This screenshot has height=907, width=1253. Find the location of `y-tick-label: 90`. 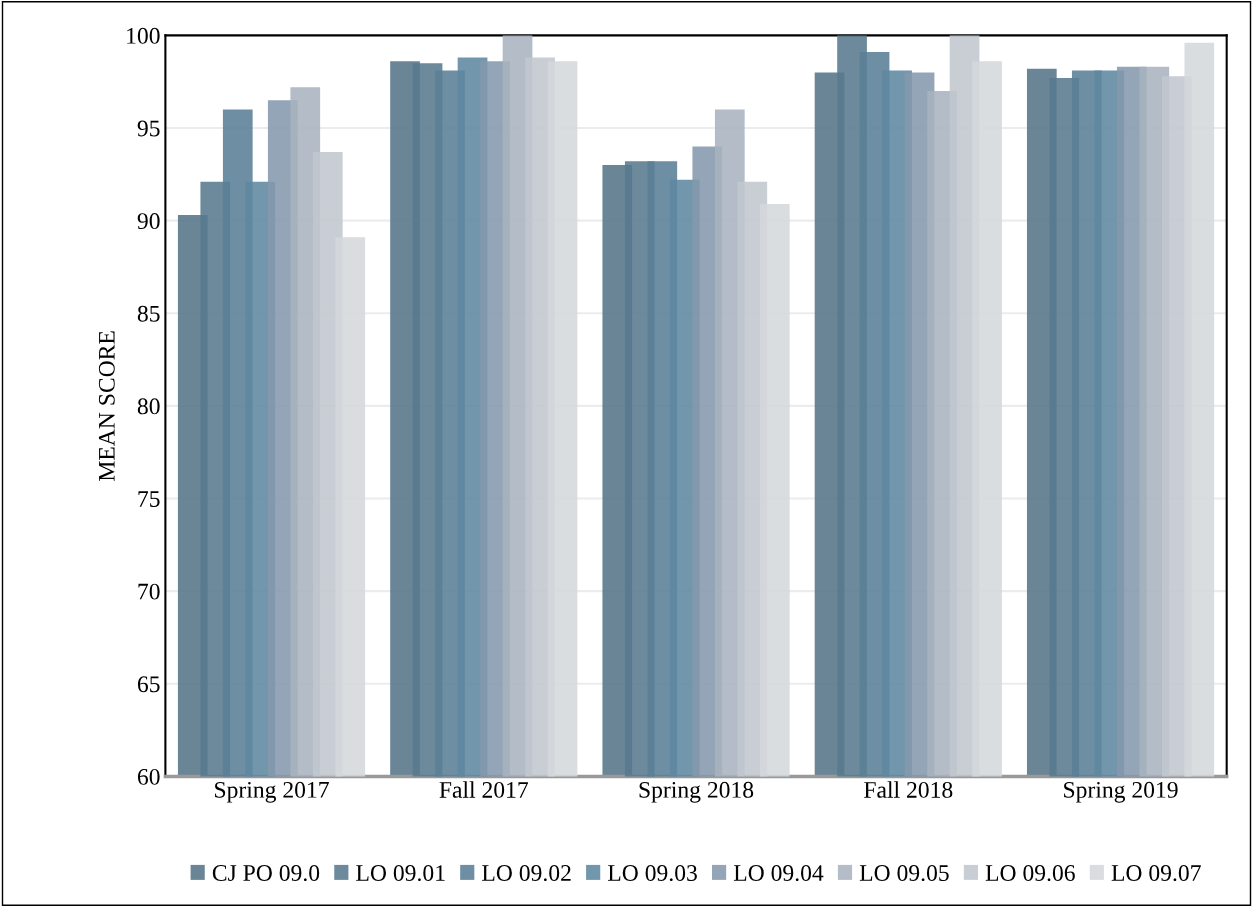

y-tick-label: 90 is located at coordinates (148, 221).